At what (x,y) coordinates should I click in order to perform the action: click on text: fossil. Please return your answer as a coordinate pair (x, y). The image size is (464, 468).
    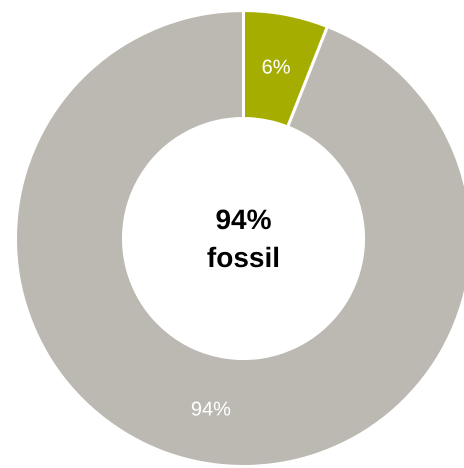
    Looking at the image, I should click on (243, 257).